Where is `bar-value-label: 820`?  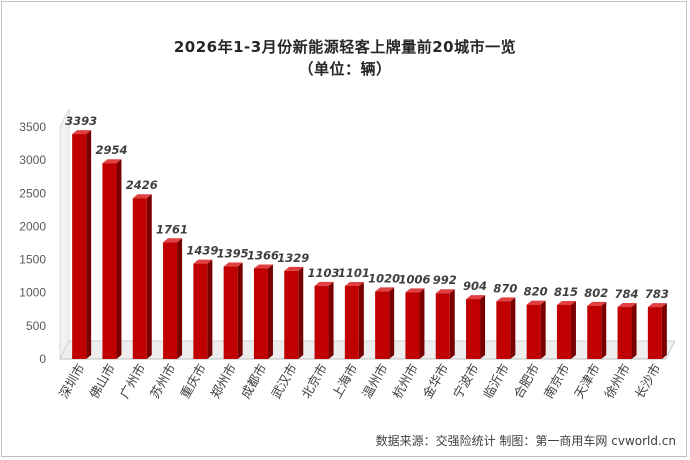 bar-value-label: 820 is located at coordinates (536, 292).